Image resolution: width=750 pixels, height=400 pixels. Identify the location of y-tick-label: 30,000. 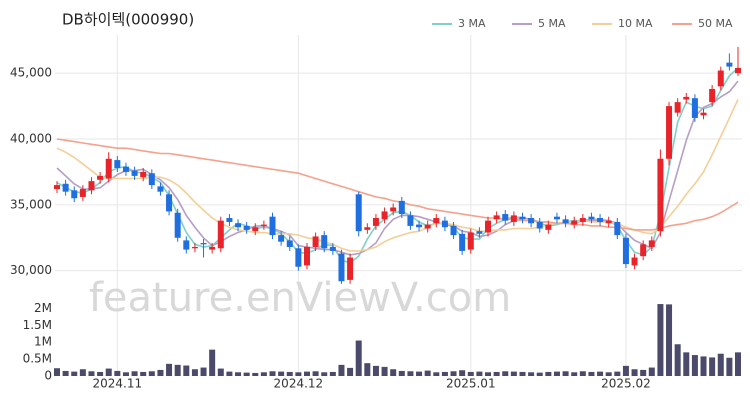
(31, 270).